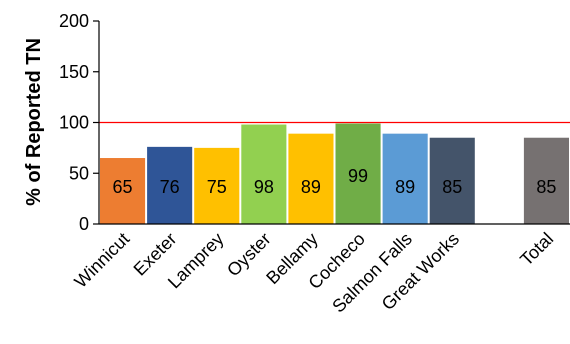 The image size is (570, 344). What do you see at coordinates (34, 122) in the screenshot?
I see `y-axis-label: % of Reported TN` at bounding box center [34, 122].